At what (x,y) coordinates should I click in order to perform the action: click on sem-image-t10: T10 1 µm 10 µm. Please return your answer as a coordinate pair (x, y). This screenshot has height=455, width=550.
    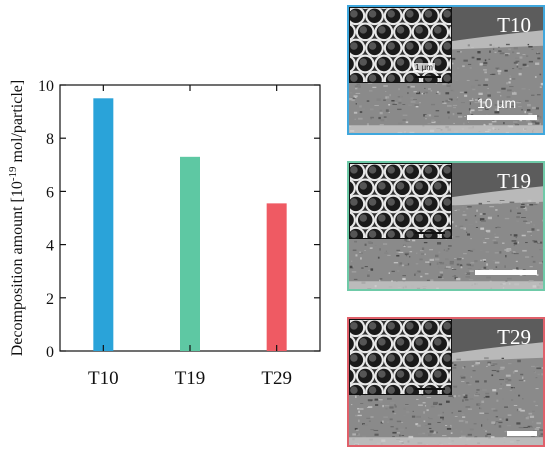
    Looking at the image, I should click on (446, 70).